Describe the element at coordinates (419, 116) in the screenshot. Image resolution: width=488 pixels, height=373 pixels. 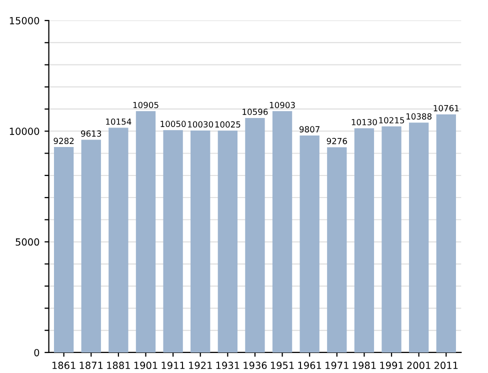
I see `data-label: 10388` at that location.